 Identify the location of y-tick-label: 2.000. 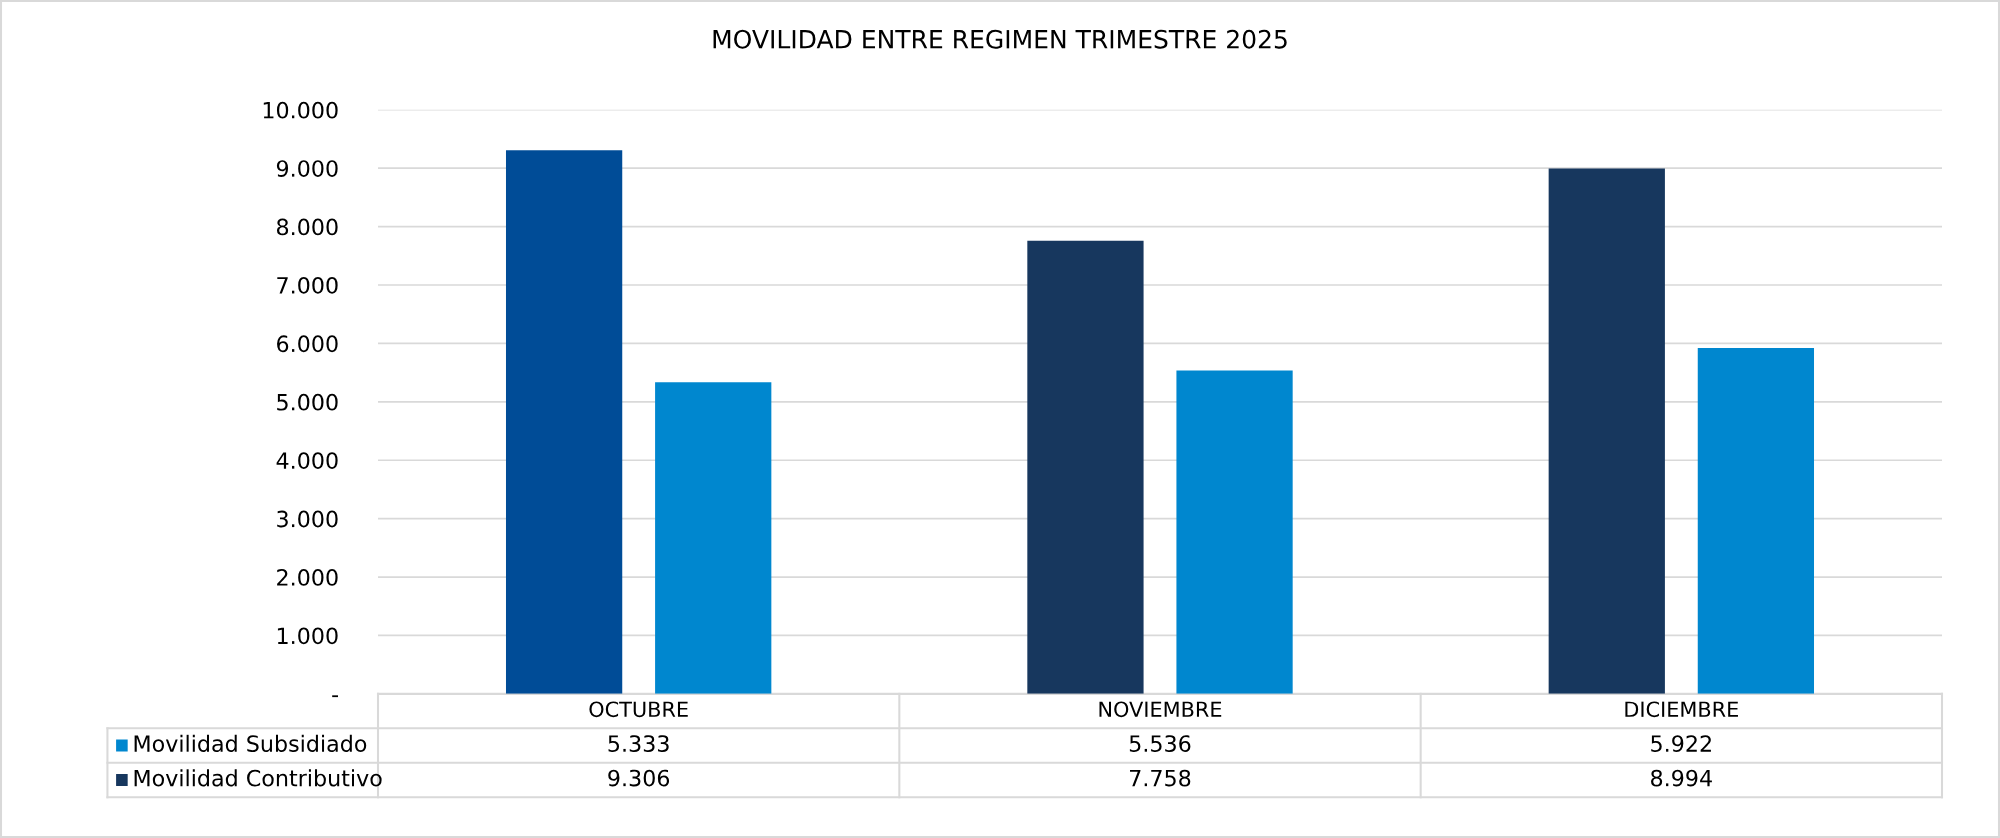
(307, 577).